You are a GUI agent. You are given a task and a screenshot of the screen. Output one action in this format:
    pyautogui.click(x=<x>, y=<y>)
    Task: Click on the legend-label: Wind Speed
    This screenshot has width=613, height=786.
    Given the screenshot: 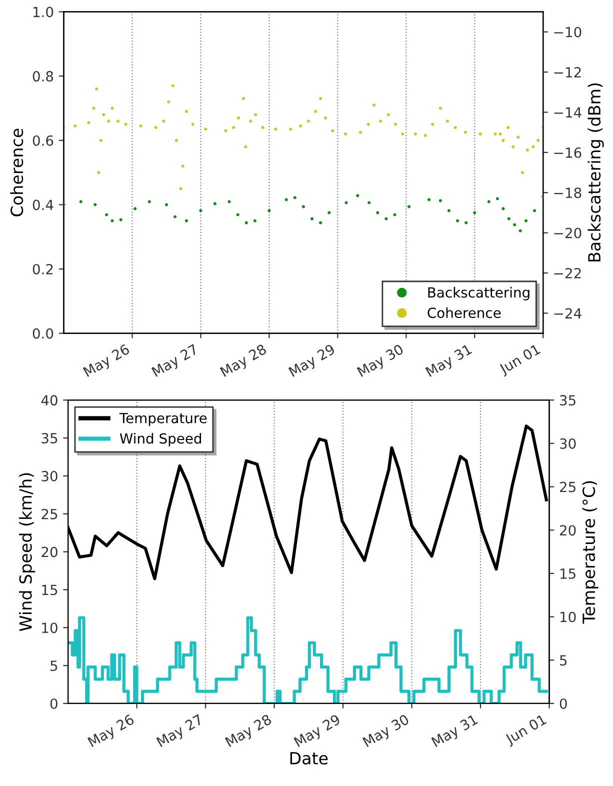 What is the action you would take?
    pyautogui.click(x=161, y=439)
    